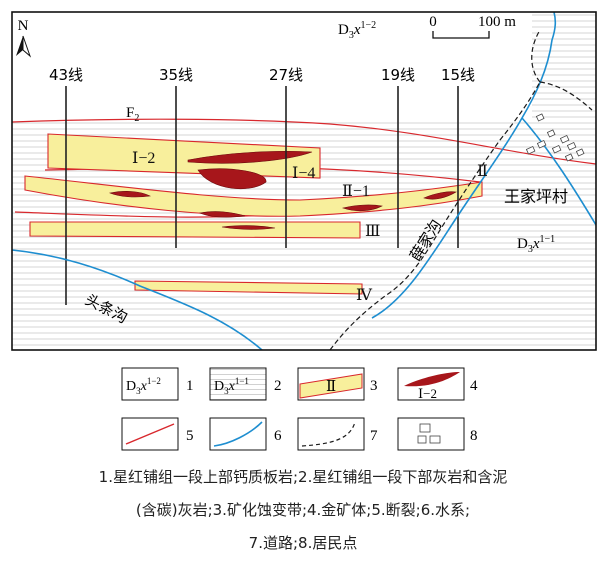 This screenshot has width=606, height=571. What do you see at coordinates (190, 386) in the screenshot?
I see `legend-num: 1` at bounding box center [190, 386].